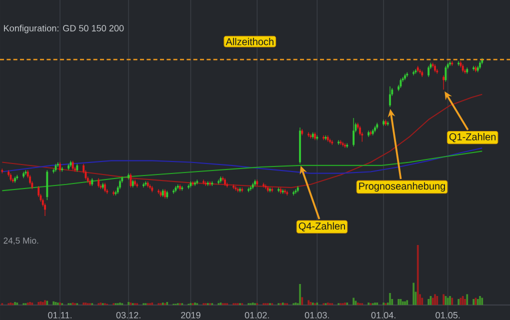 Image resolution: width=510 pixels, height=320 pixels. I want to click on ref-line-label: Allzeithoch, so click(250, 42).